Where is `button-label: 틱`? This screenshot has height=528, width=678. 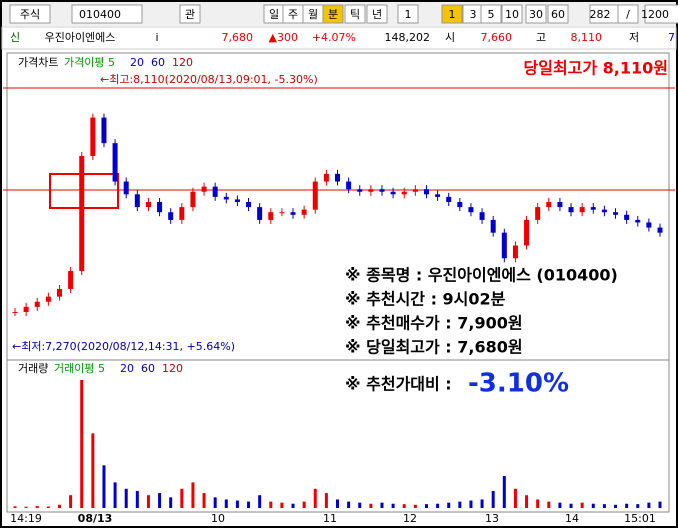 button-label: 틱 is located at coordinates (355, 14).